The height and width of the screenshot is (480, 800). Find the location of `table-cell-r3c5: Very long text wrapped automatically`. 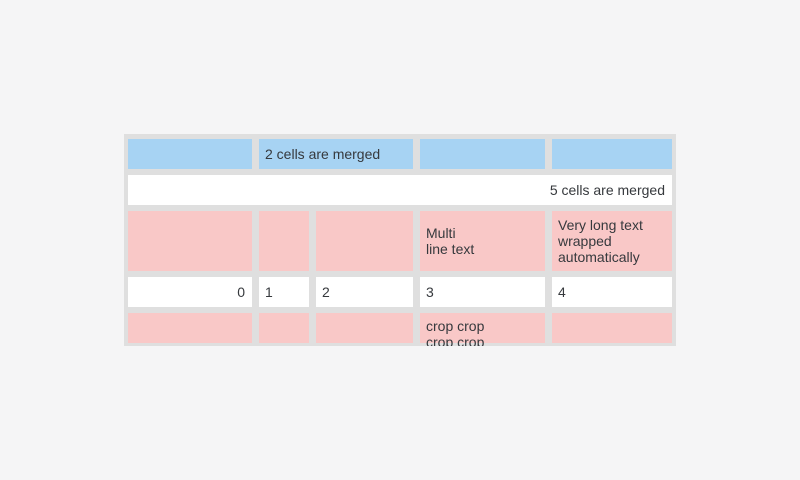

table-cell-r3c5: Very long text wrapped automatically is located at coordinates (612, 241).